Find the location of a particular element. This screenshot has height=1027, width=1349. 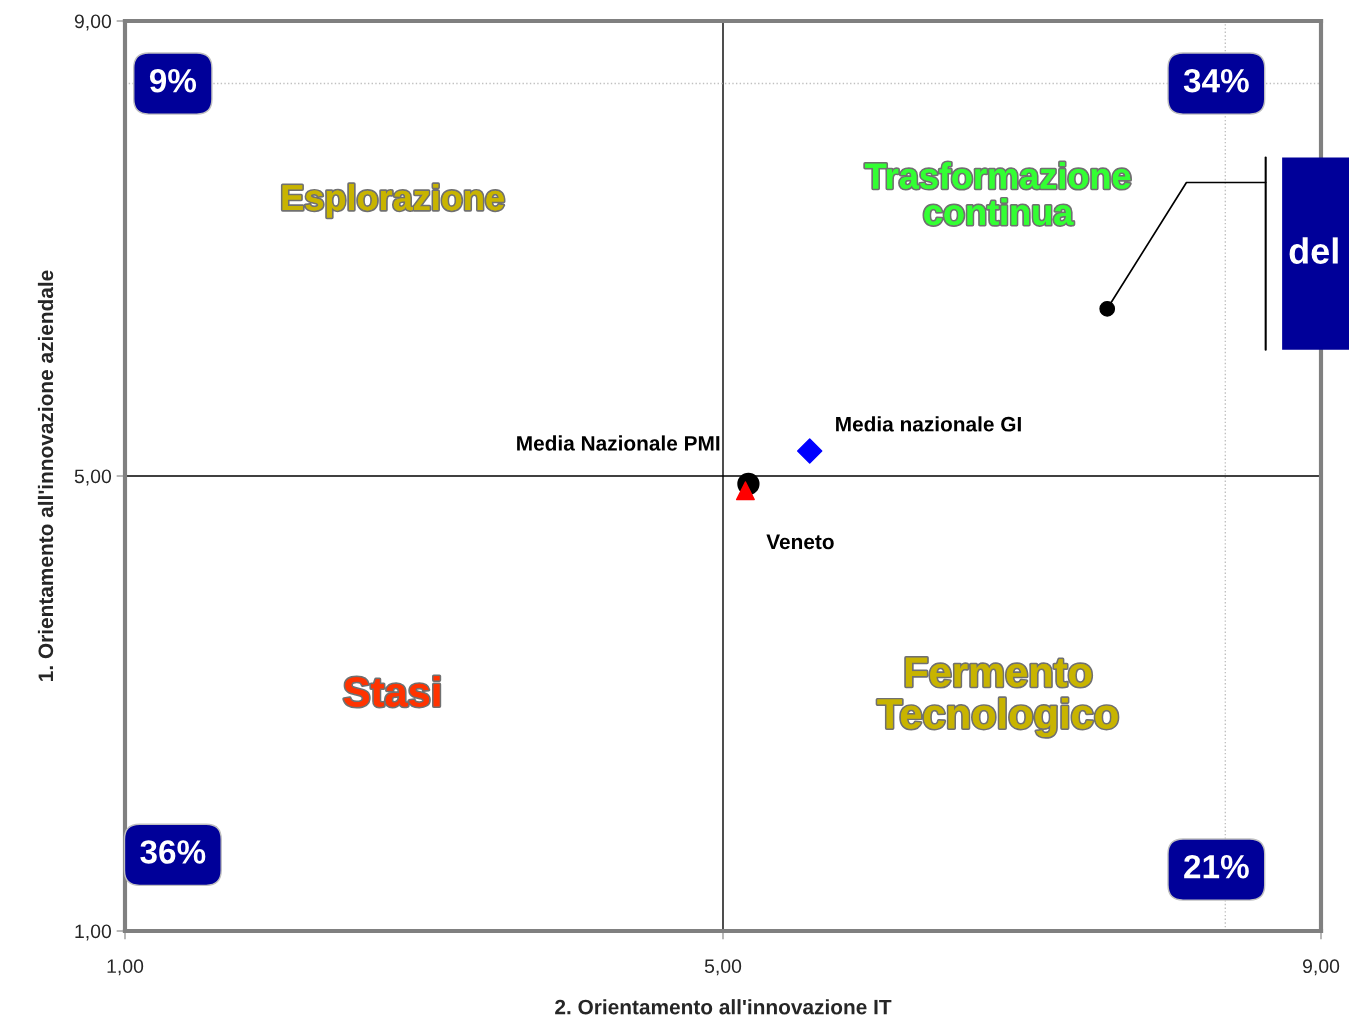

y-tick-label: 9,00 is located at coordinates (93, 22).